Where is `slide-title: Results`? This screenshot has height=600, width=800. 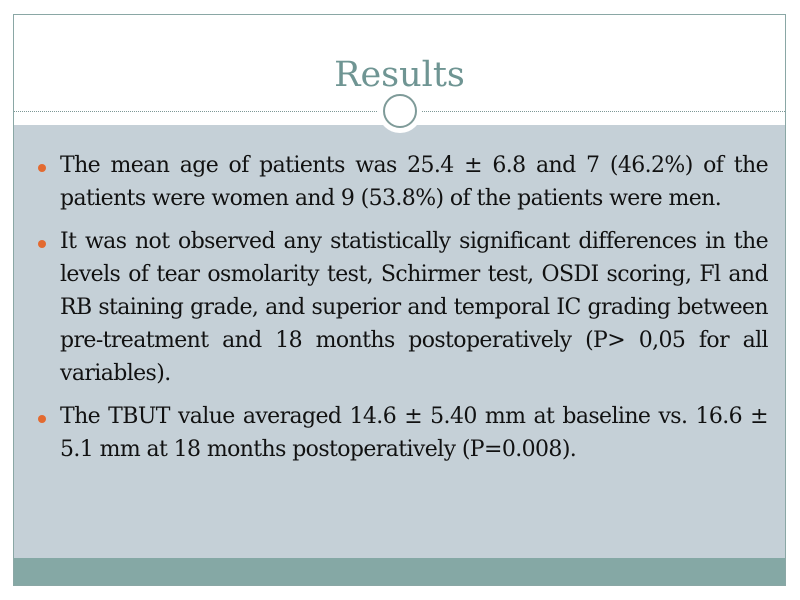
slide-title: Results is located at coordinates (399, 75).